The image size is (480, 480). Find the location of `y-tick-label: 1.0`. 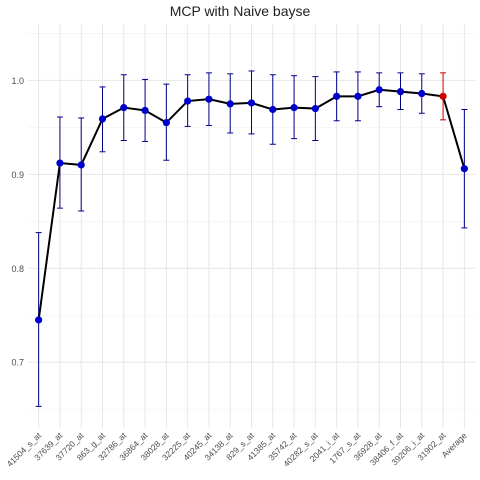

y-tick-label: 1.0 is located at coordinates (17, 81).